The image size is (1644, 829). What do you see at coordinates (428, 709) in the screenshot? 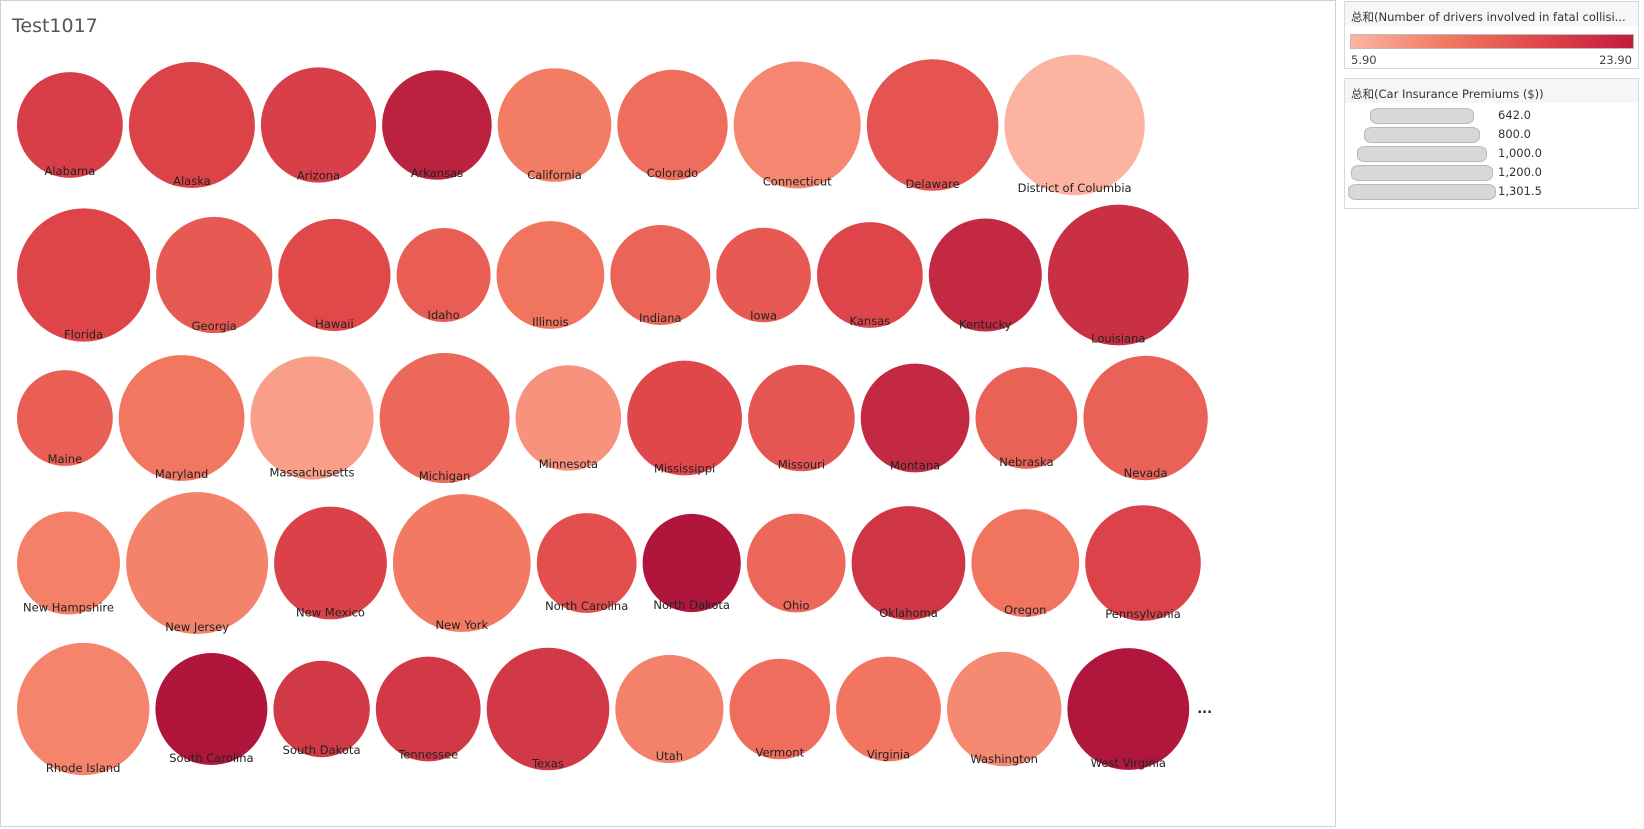
I see `bubble-tennessee` at bounding box center [428, 709].